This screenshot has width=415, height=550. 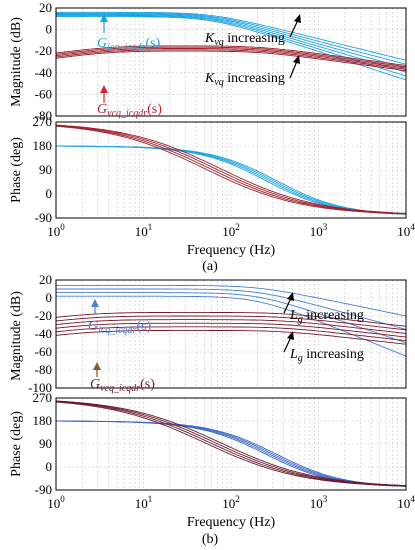 I want to click on vcq-legend-label: Gvcq_icqdr(s), so click(x=129, y=102).